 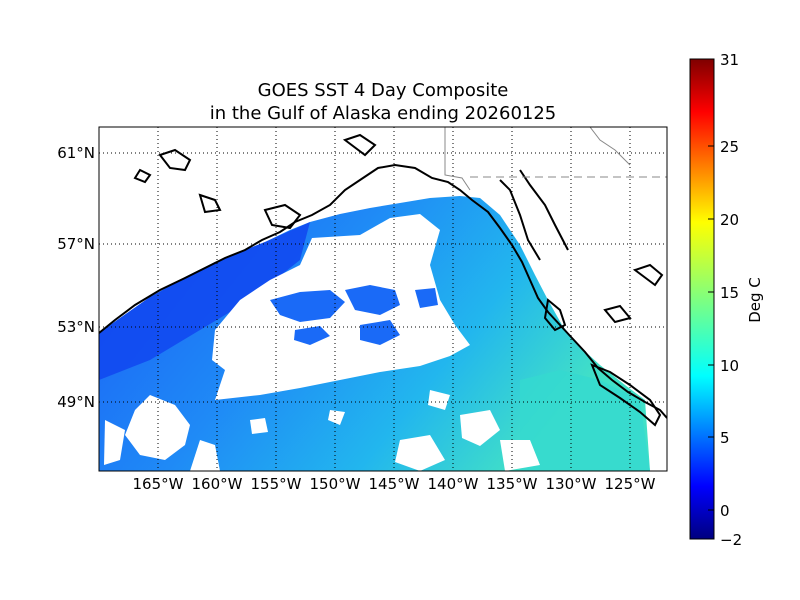 What do you see at coordinates (729, 366) in the screenshot?
I see `colorbar-tick-label: 10` at bounding box center [729, 366].